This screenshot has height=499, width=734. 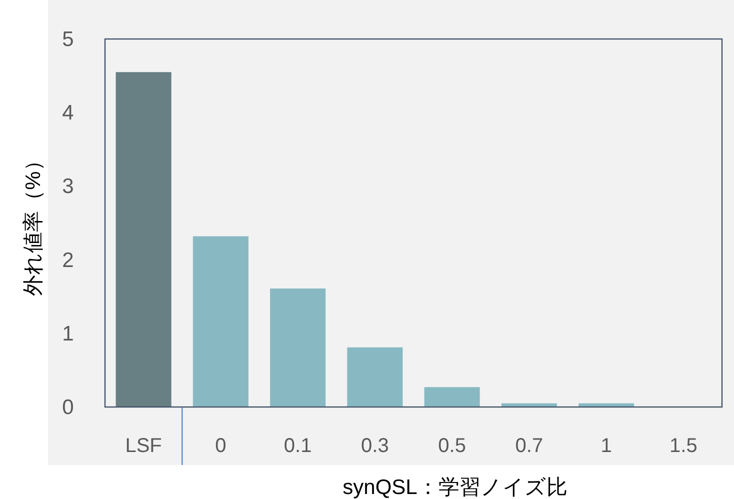 I want to click on y-tick-label: 2, so click(x=68, y=260).